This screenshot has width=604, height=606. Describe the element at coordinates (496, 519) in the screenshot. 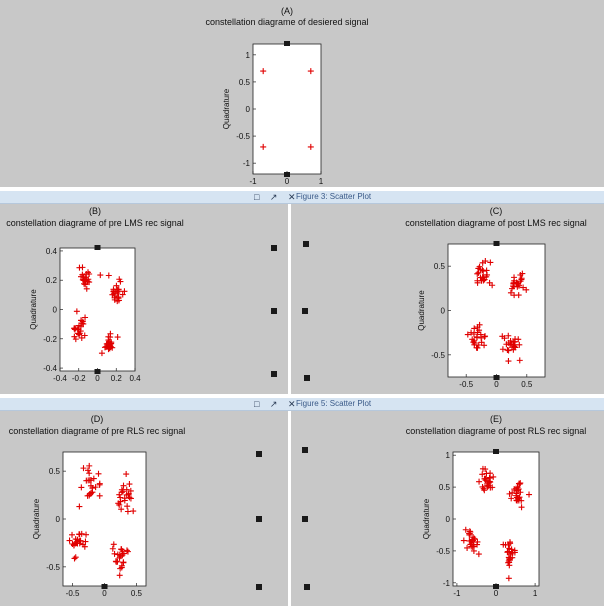

I see `plot-area` at that location.